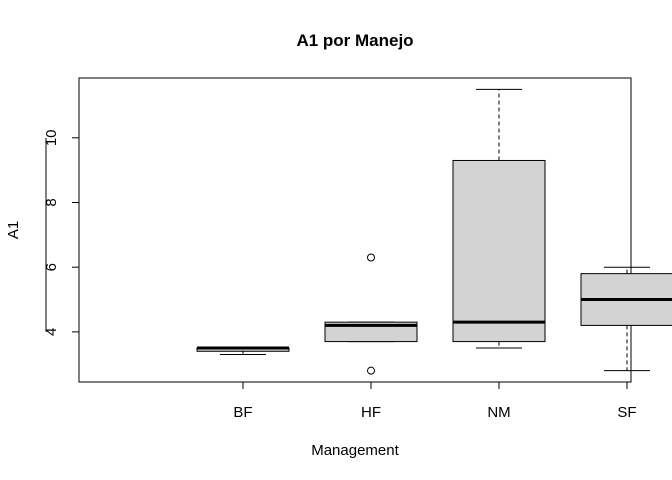 The image size is (672, 480). What do you see at coordinates (354, 40) in the screenshot?
I see `chart-title: A1 por Manejo` at bounding box center [354, 40].